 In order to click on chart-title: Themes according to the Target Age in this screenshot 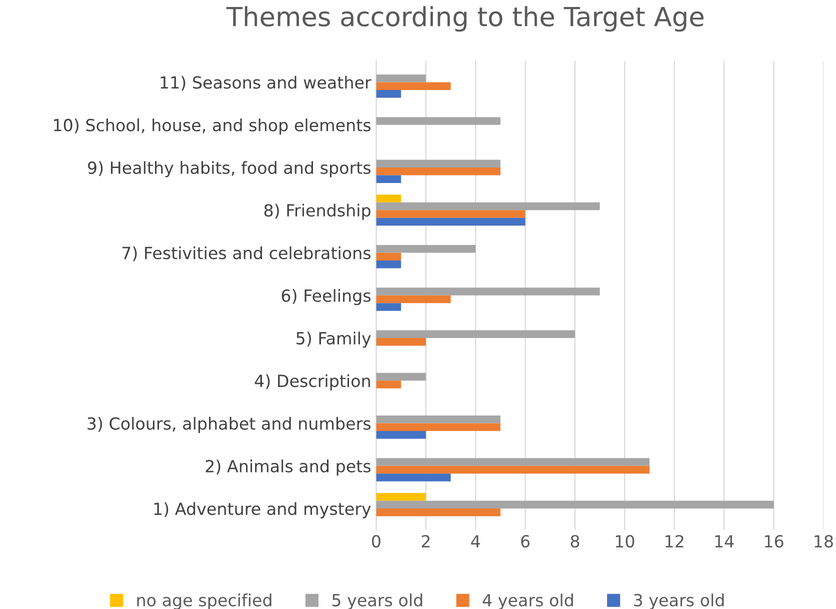, I will do `click(465, 19)`.